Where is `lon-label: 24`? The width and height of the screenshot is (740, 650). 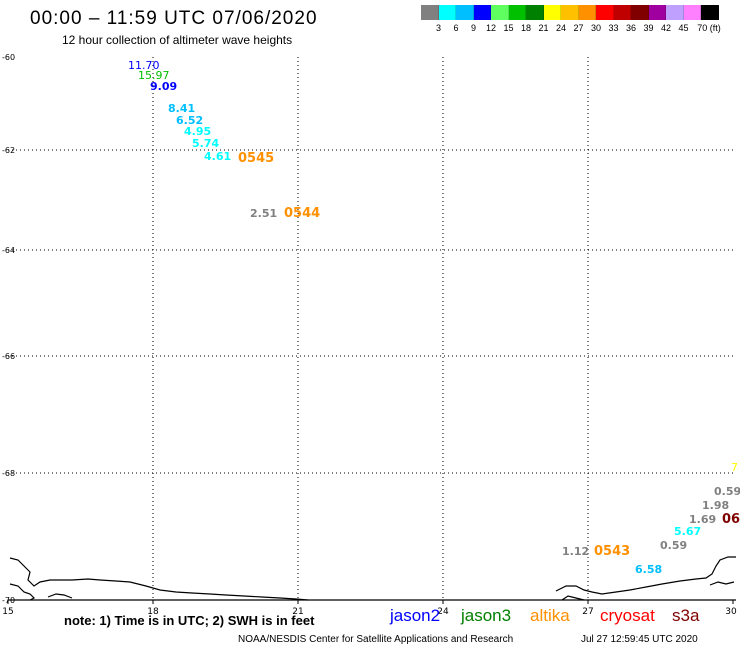 lon-label: 24 is located at coordinates (443, 612).